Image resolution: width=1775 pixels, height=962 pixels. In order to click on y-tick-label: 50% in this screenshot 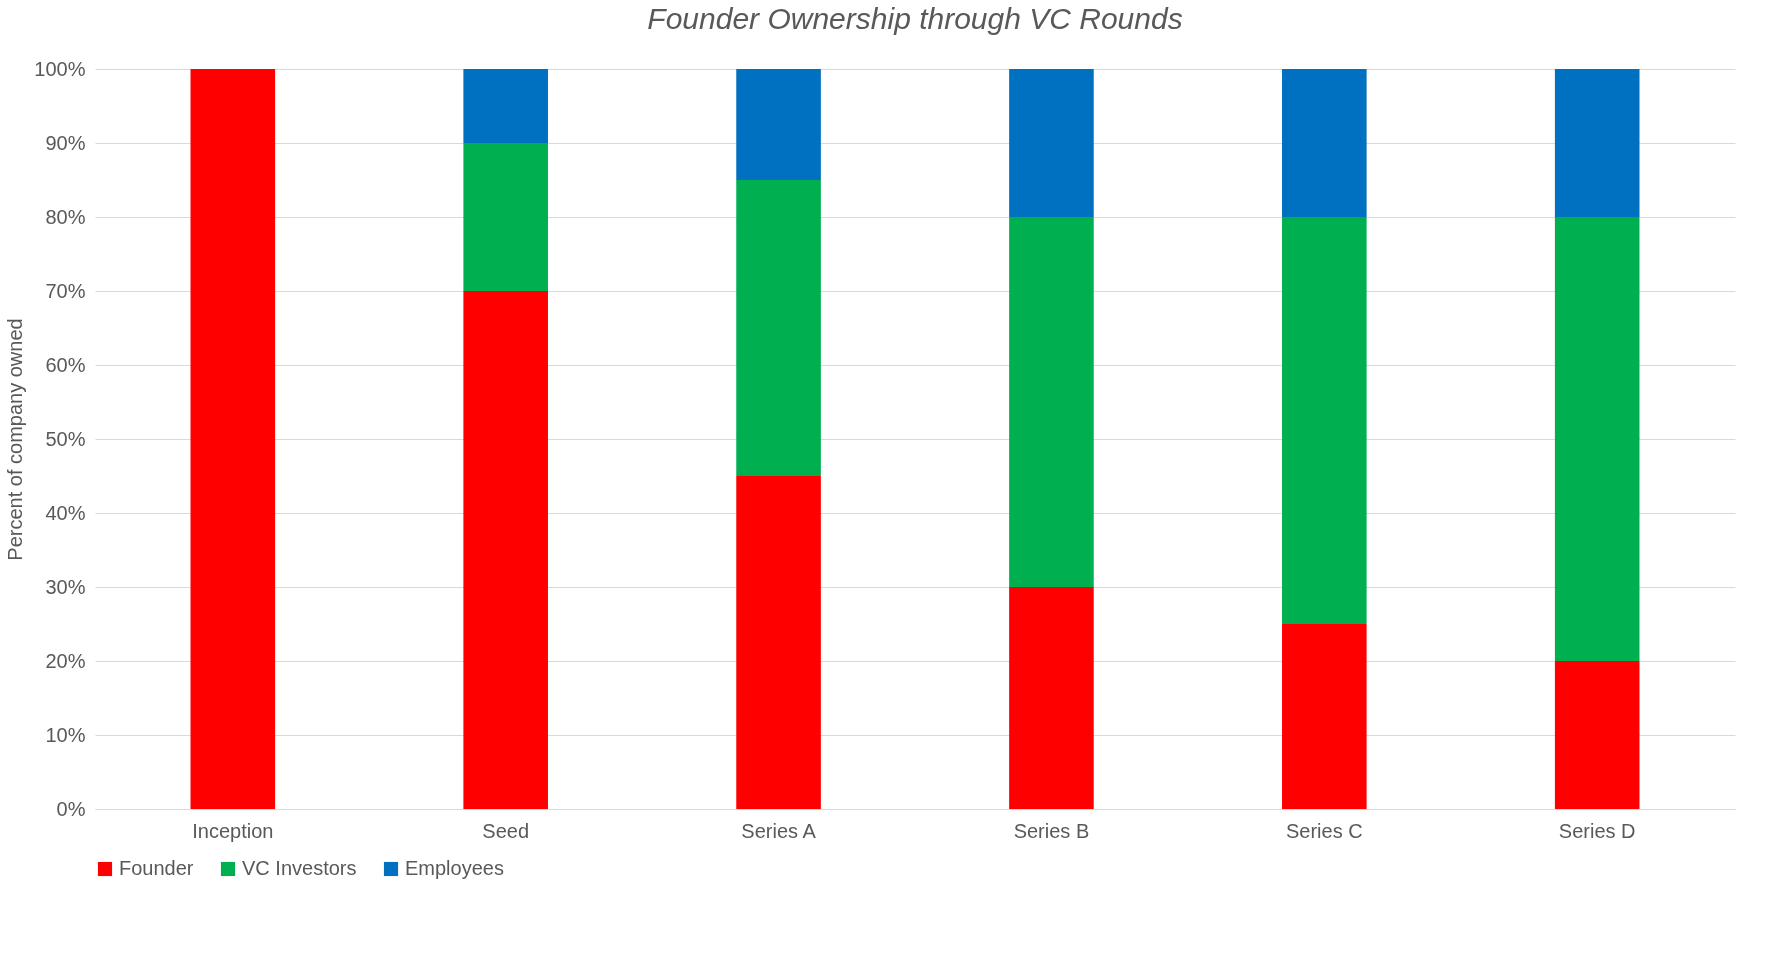, I will do `click(65, 438)`.